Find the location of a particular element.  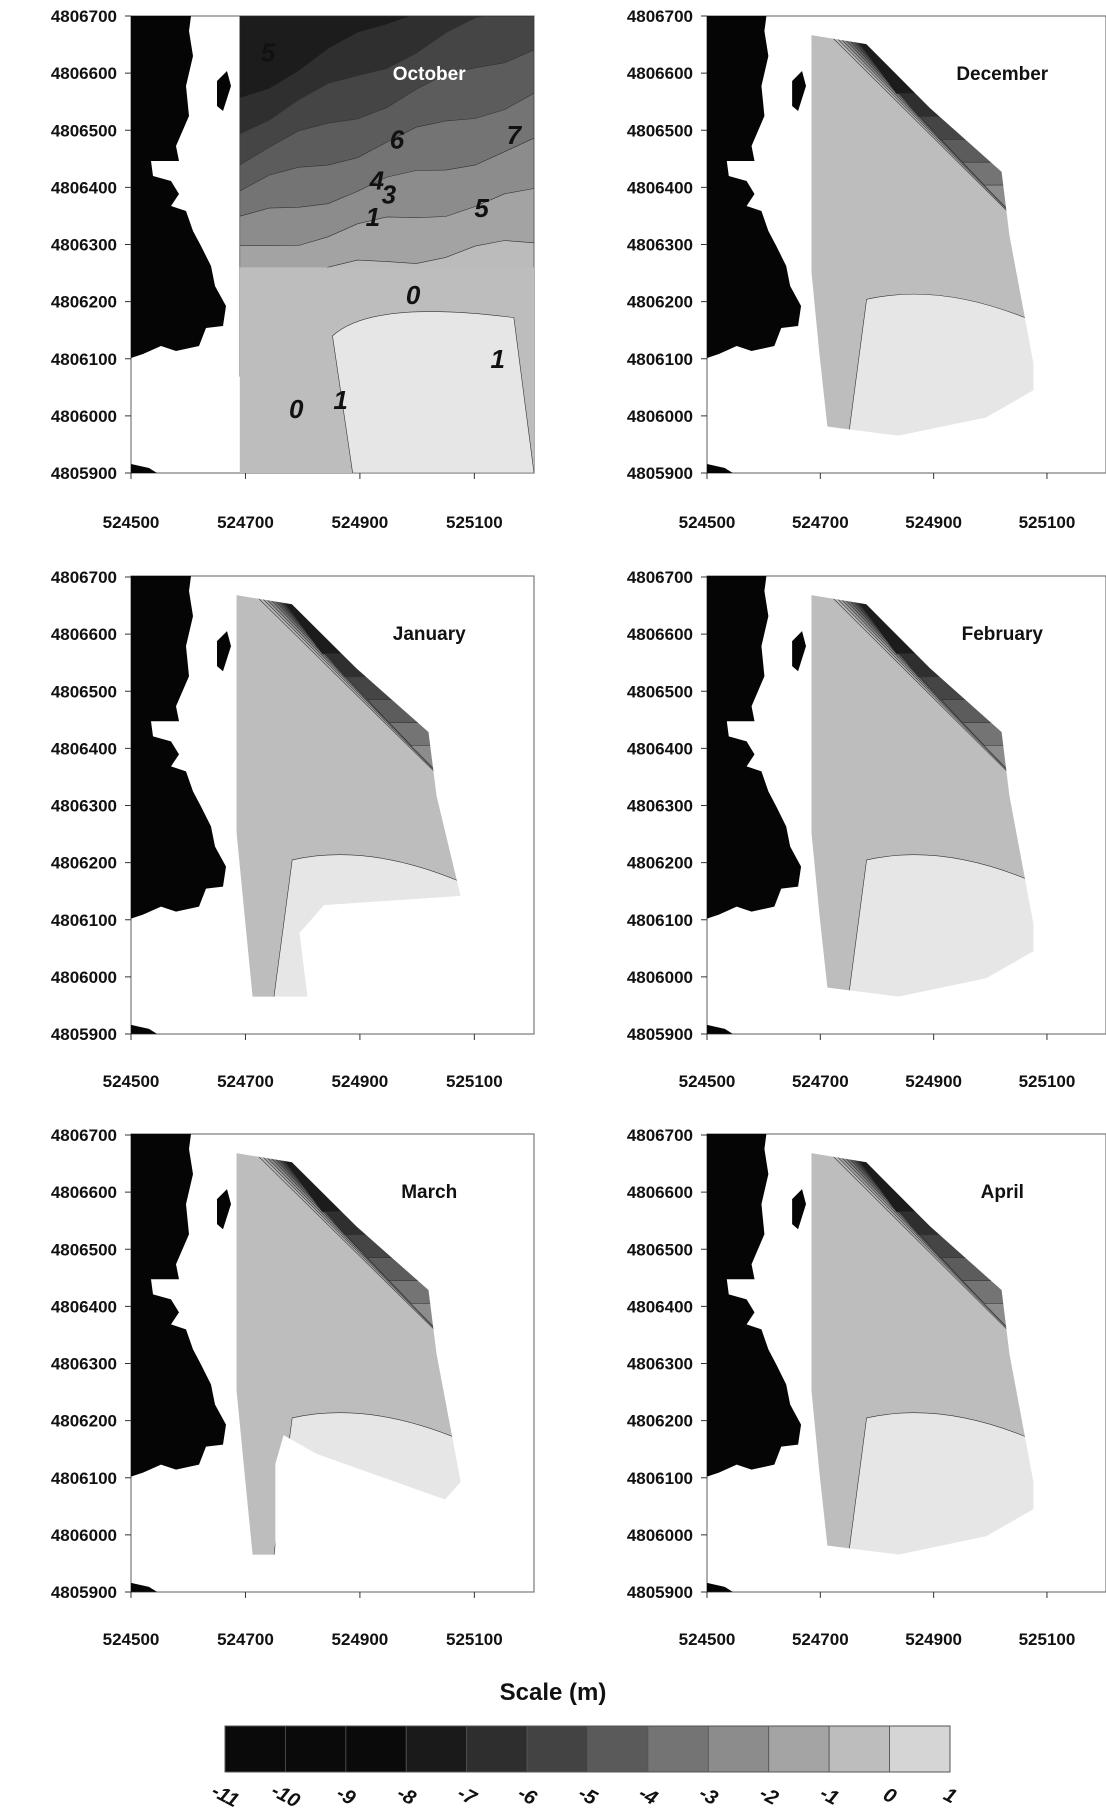

scale-title: Scale (m) is located at coordinates (553, 1692).